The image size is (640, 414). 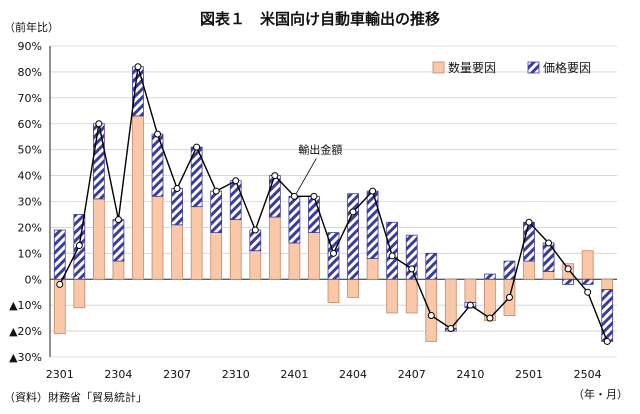 I want to click on y-tick-label: 20%, so click(x=30, y=227).